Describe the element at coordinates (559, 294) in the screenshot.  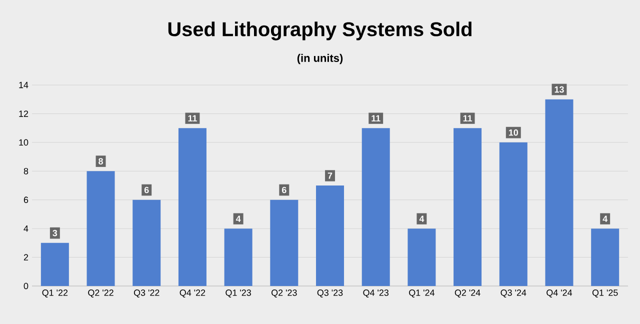
I see `x-tick-label: Q4 '24` at that location.